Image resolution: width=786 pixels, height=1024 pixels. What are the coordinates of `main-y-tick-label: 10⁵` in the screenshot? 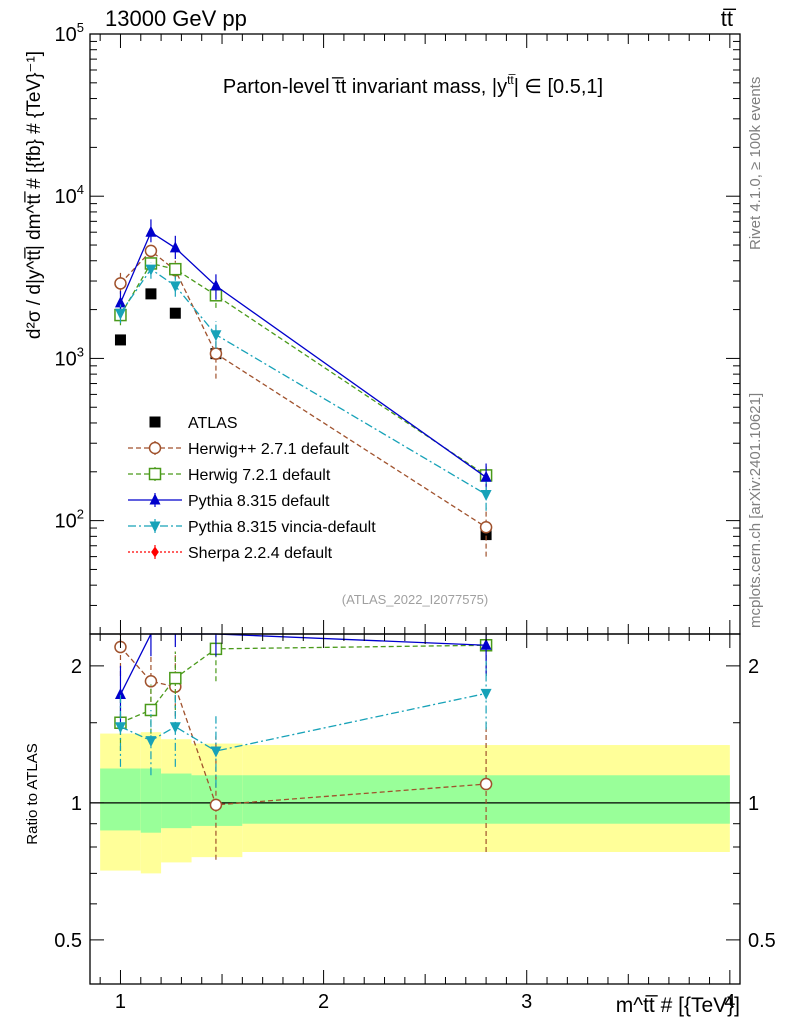 It's located at (69, 33).